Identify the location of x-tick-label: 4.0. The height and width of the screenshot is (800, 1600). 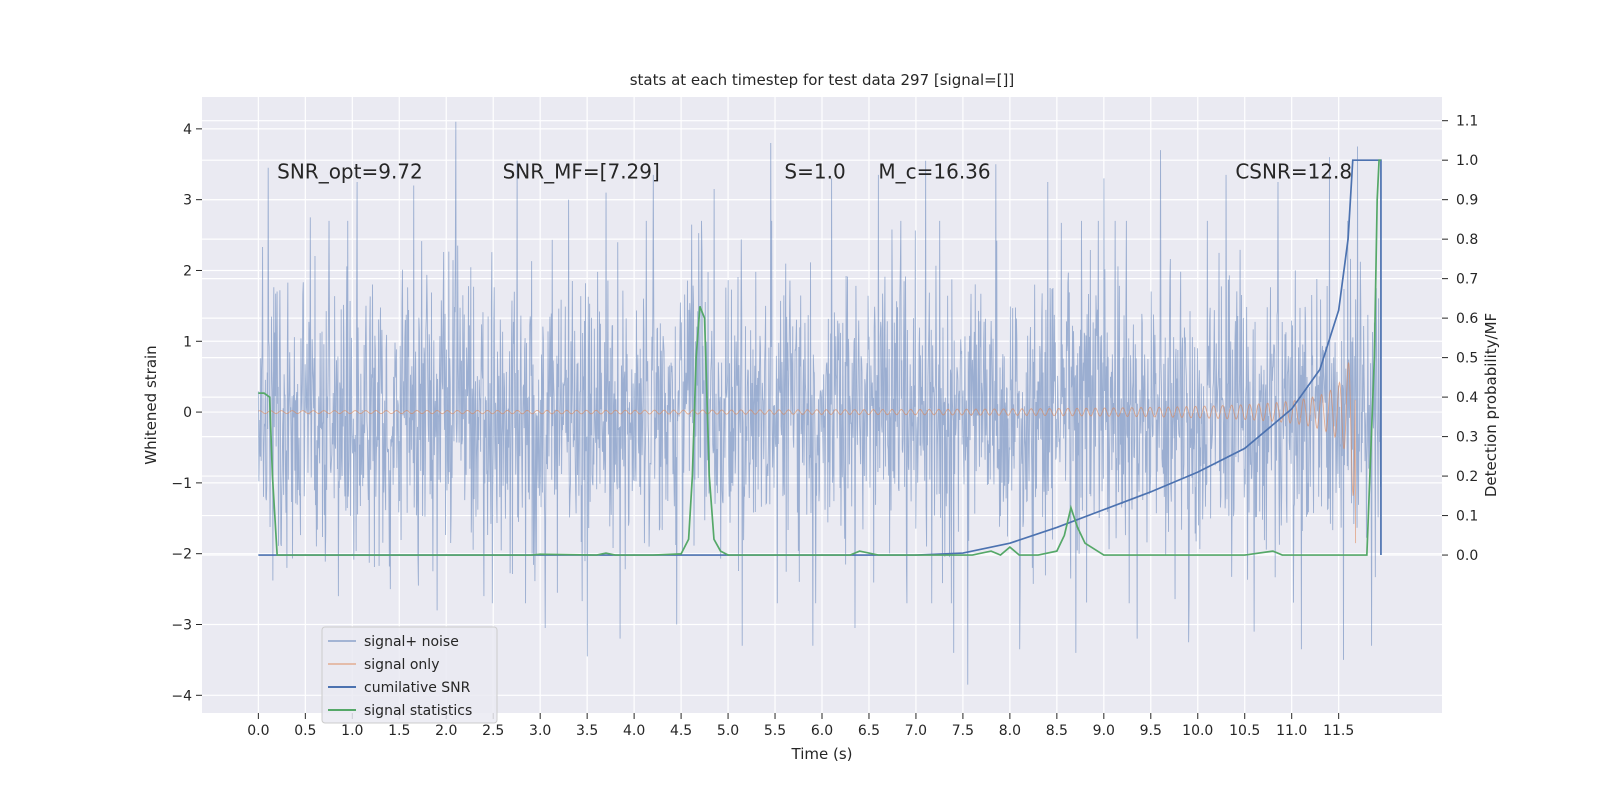
(634, 731).